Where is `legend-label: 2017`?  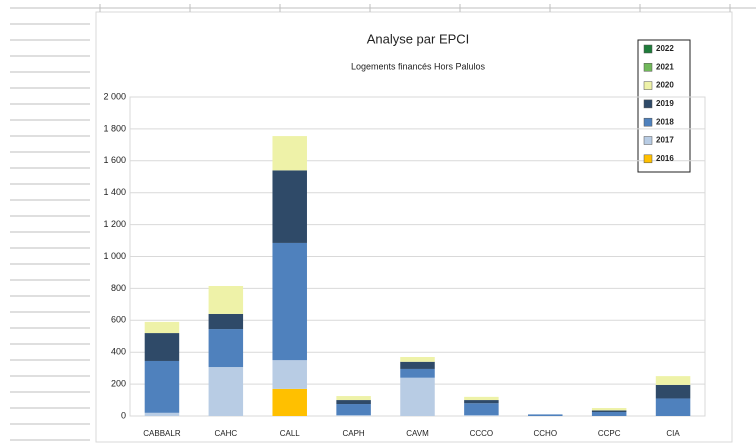
legend-label: 2017 is located at coordinates (665, 140).